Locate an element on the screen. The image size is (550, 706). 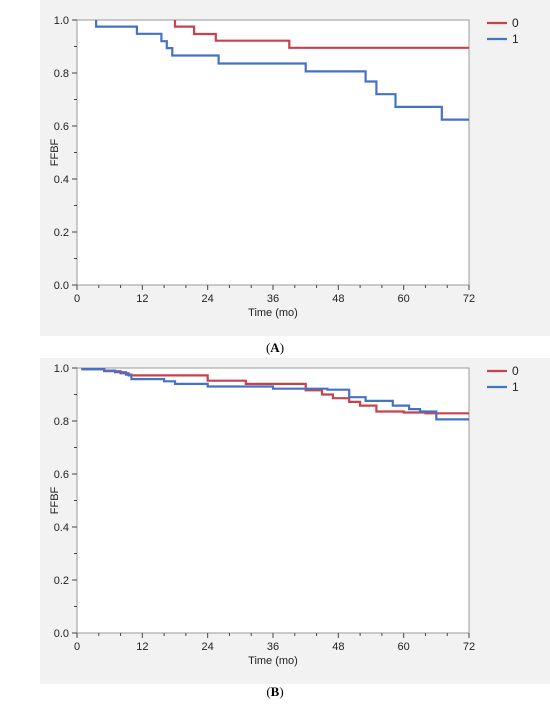
panel-caption-b: (B) is located at coordinates (275, 691).